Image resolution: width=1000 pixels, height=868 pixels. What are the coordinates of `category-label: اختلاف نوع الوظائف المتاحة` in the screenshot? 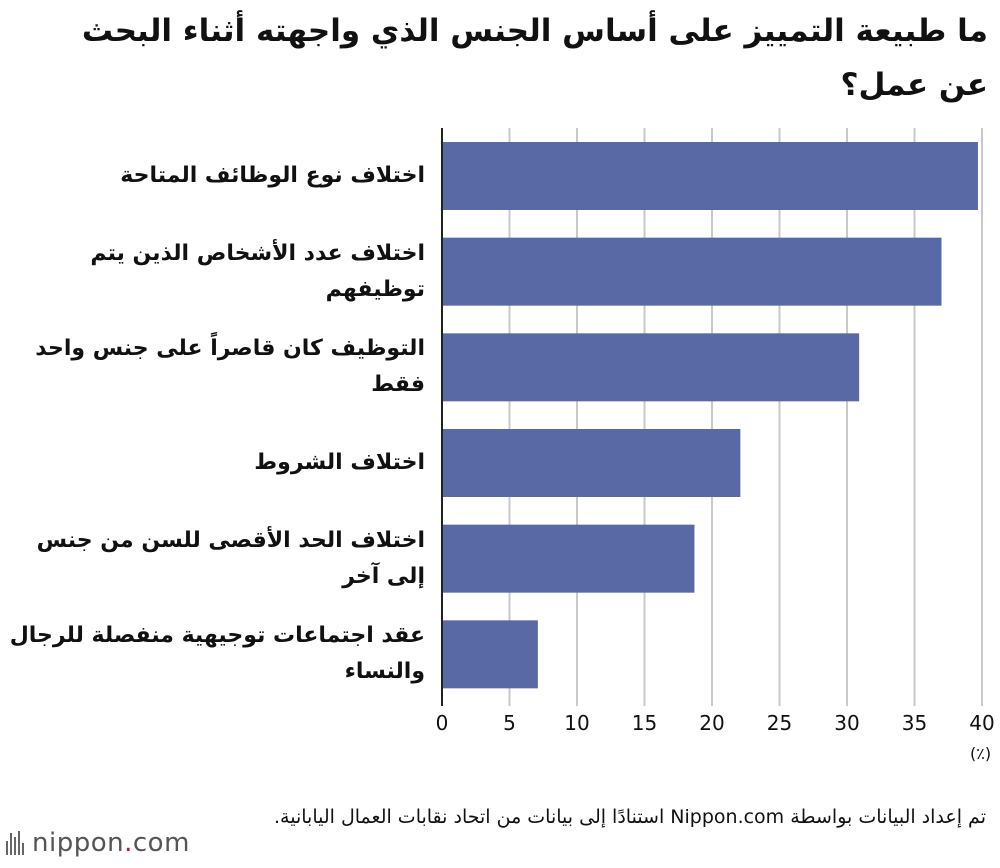 It's located at (272, 175).